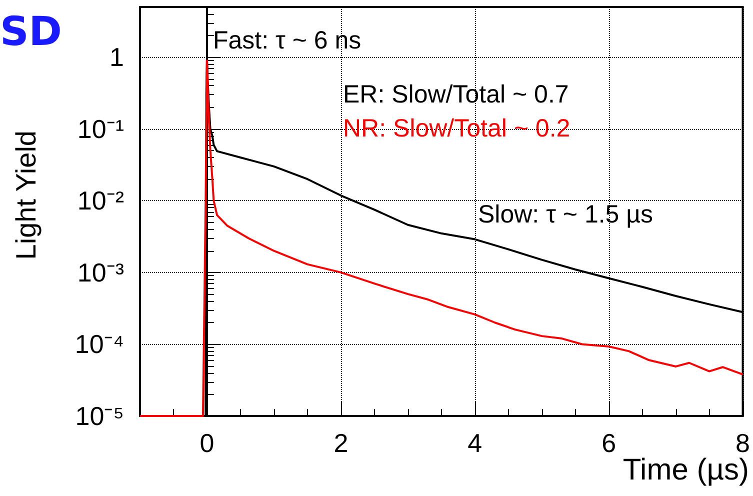 This screenshot has width=753, height=496. I want to click on x-tick-label: 2, so click(341, 443).